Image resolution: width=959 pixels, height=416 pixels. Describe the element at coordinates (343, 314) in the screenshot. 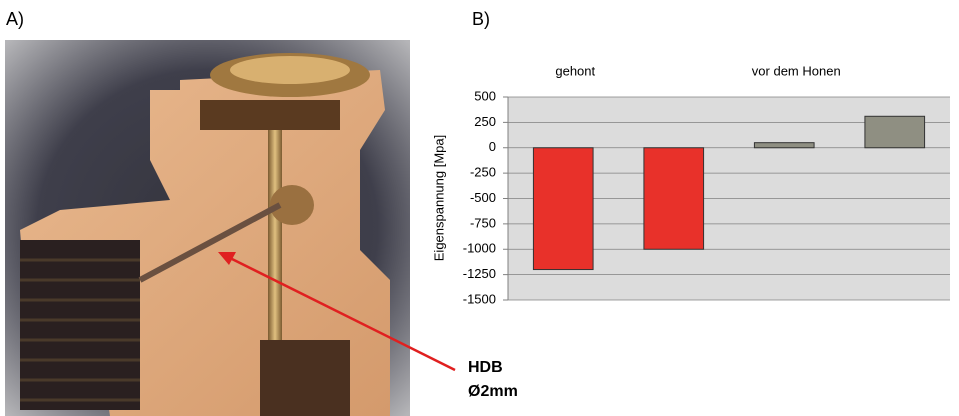

I see `arrow` at that location.